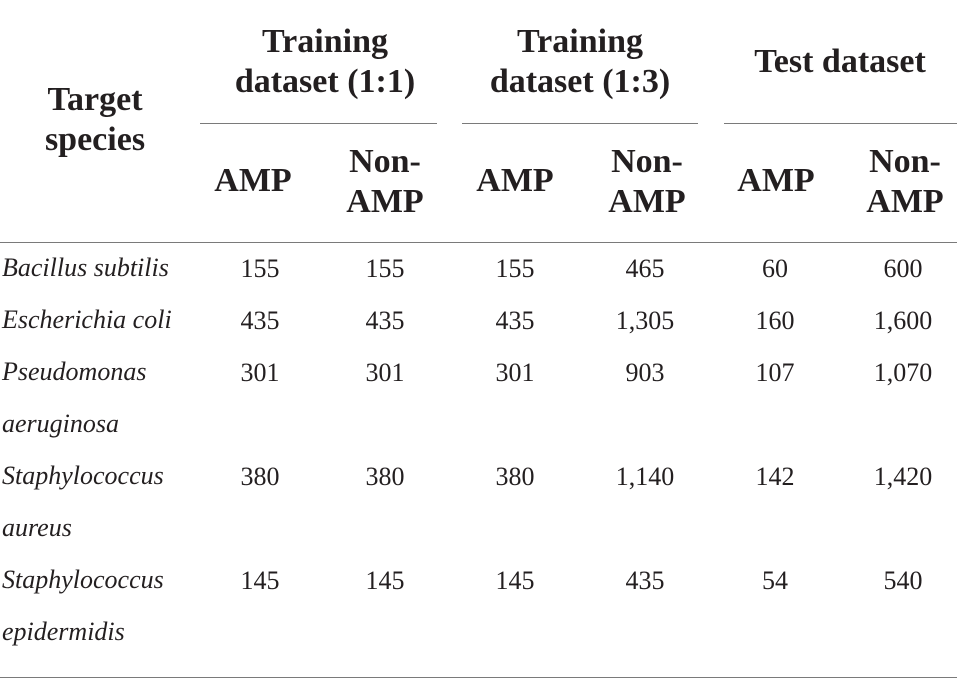 Image resolution: width=957 pixels, height=694 pixels. What do you see at coordinates (776, 180) in the screenshot?
I see `subheader-amp-3: AMP` at bounding box center [776, 180].